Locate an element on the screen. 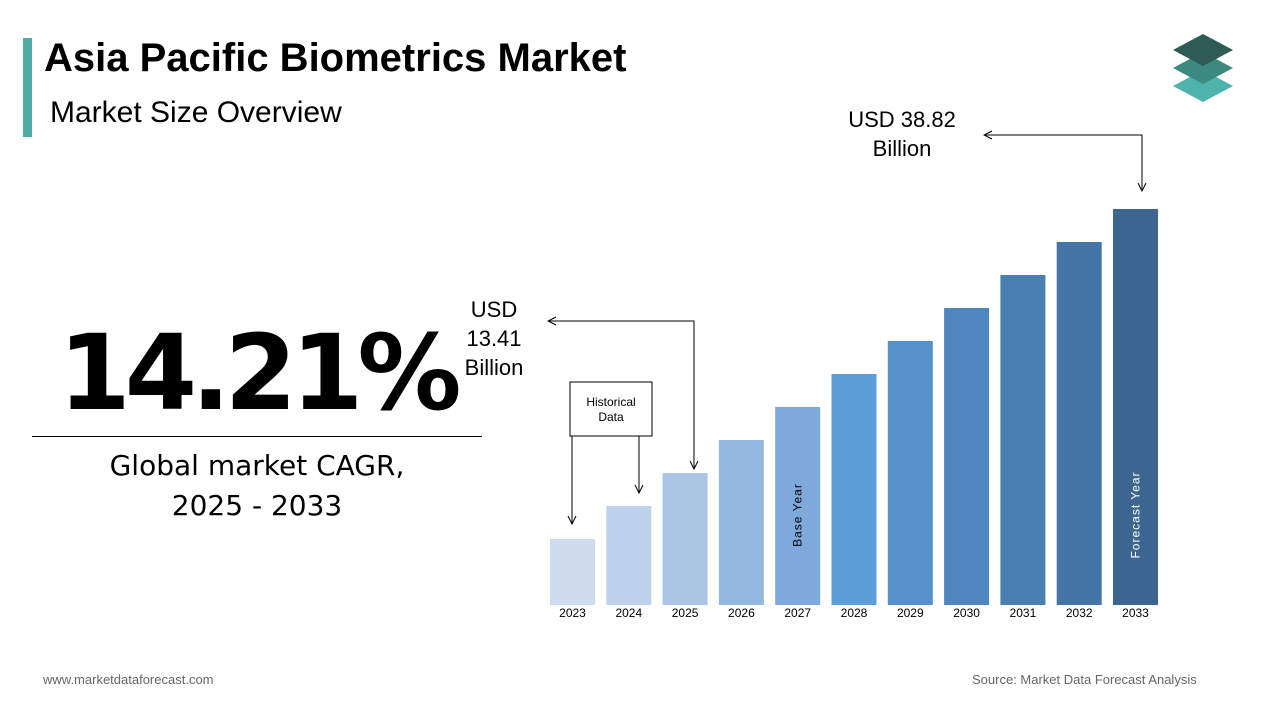 This screenshot has height=720, width=1280. x-tick-2030: 2030 is located at coordinates (966, 613).